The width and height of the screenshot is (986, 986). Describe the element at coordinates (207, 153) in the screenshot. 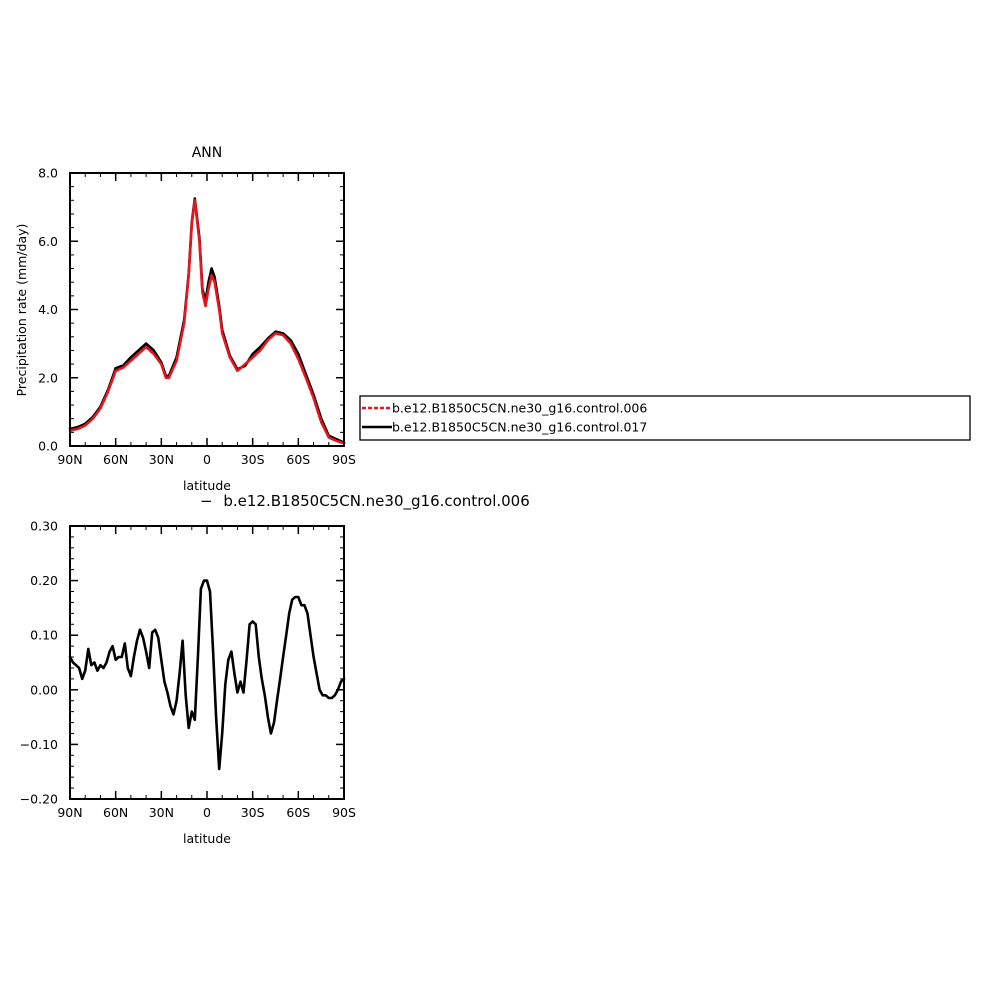

I see `chart-title: ANN` at that location.